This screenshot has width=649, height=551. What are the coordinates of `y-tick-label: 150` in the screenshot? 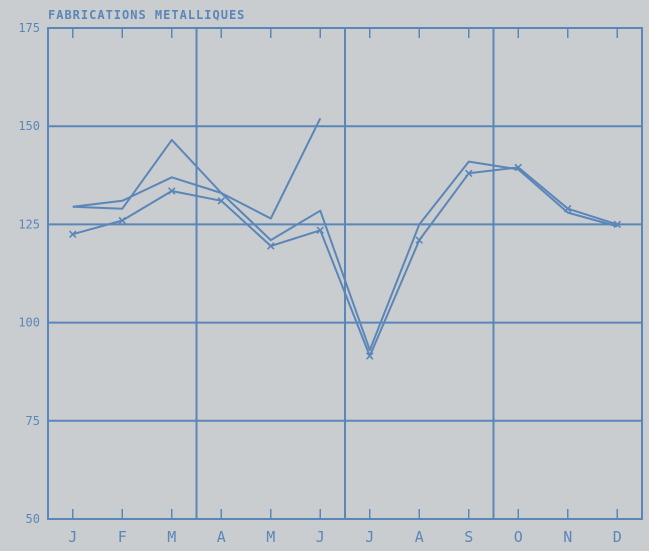 It's located at (29, 126).